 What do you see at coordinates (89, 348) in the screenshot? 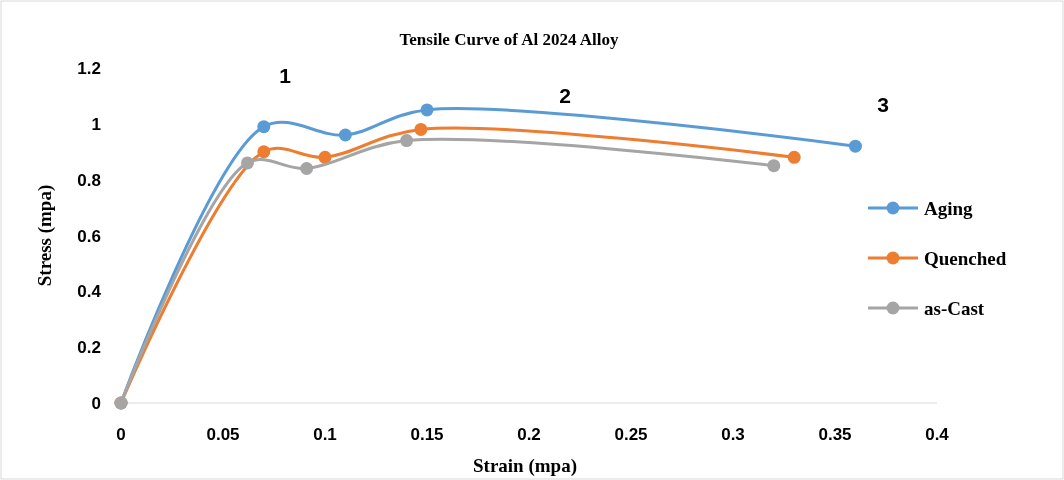
I see `y-tick-label: 0.2` at bounding box center [89, 348].